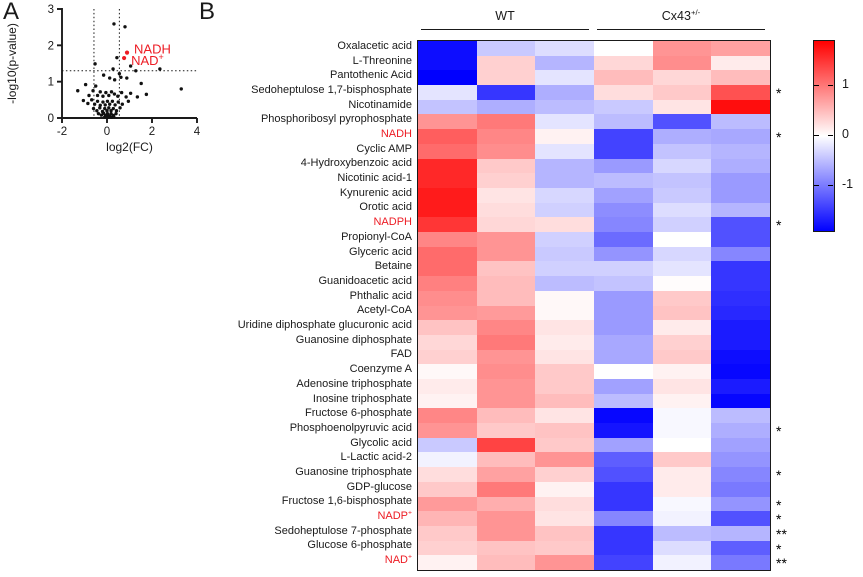 Image resolution: width=863 pixels, height=577 pixels. Describe the element at coordinates (381, 442) in the screenshot. I see `row-label: Glycolic acid` at that location.